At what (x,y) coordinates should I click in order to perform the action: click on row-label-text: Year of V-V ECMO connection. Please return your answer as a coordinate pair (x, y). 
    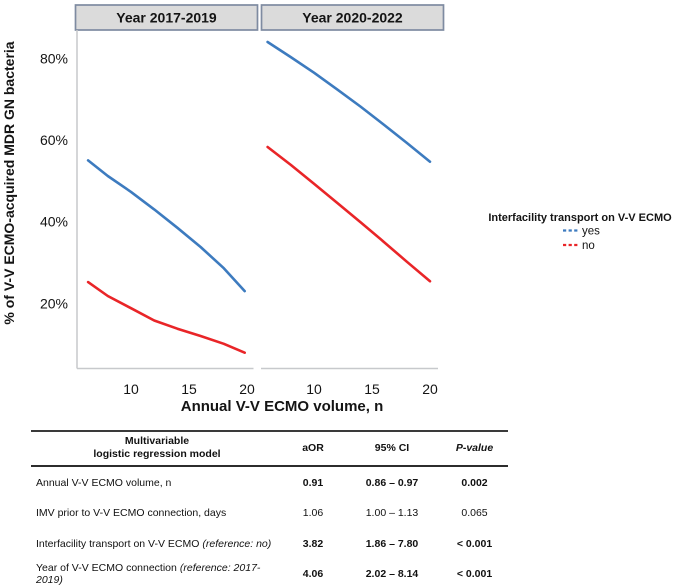
    Looking at the image, I should click on (106, 568).